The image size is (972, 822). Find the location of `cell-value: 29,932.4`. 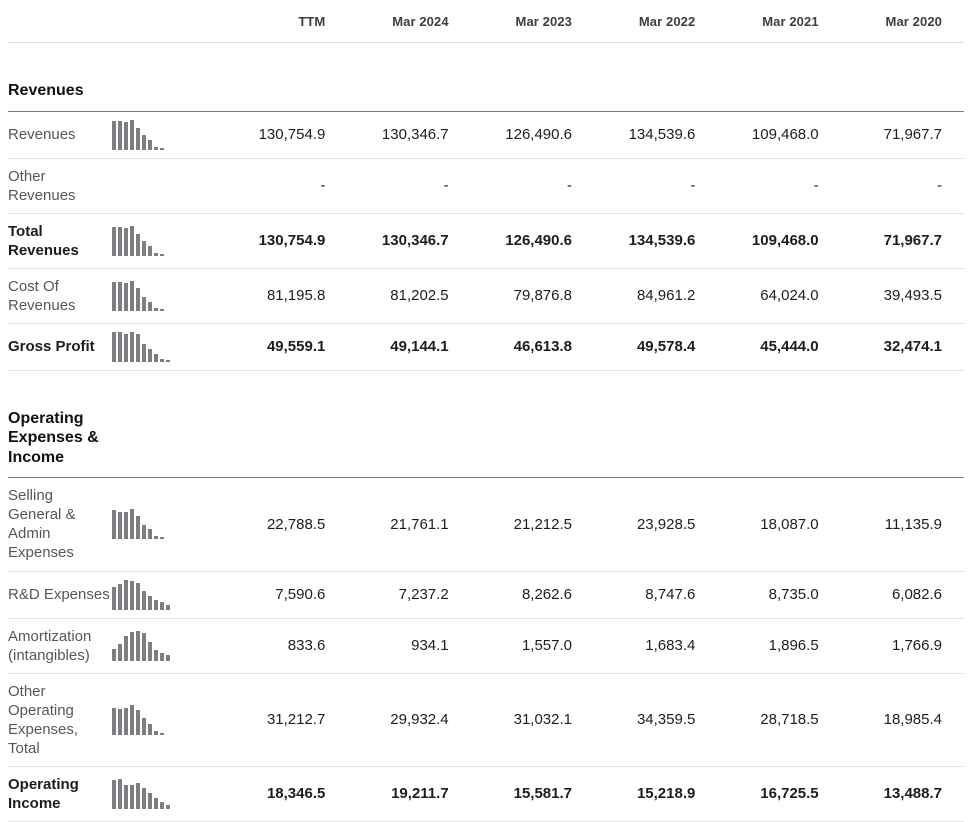

cell-value: 29,932.4 is located at coordinates (419, 720).